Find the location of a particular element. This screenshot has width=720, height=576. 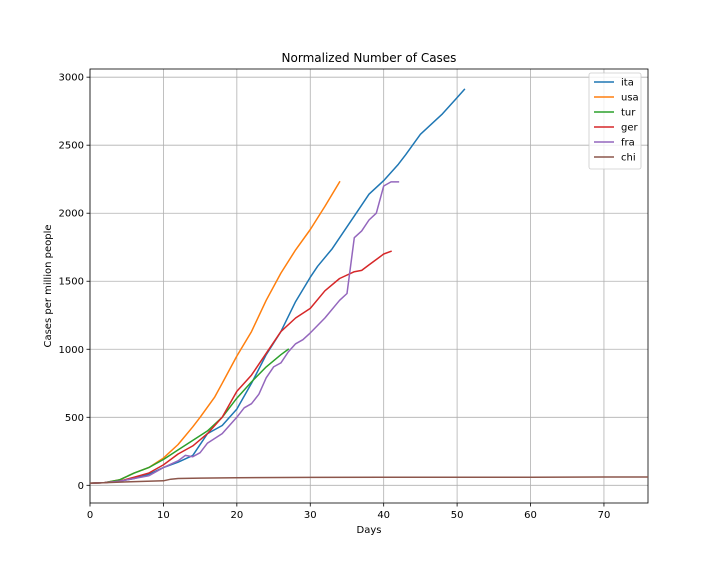

y-tick-label: 2000 is located at coordinates (71, 214).